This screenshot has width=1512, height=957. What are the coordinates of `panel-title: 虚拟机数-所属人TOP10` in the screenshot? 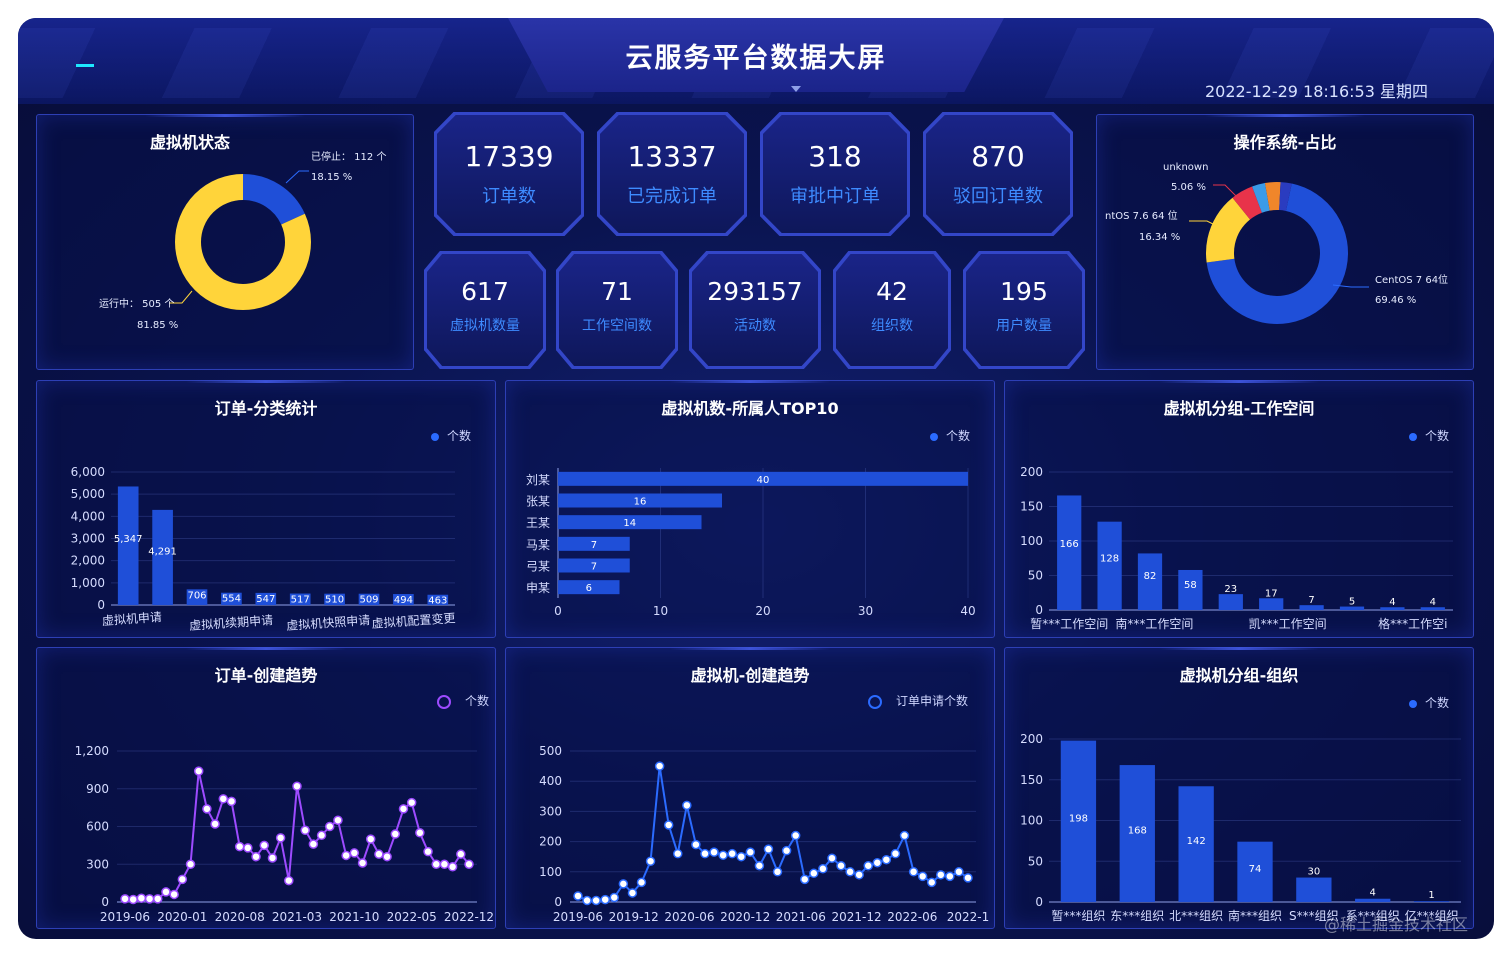 It's located at (750, 408).